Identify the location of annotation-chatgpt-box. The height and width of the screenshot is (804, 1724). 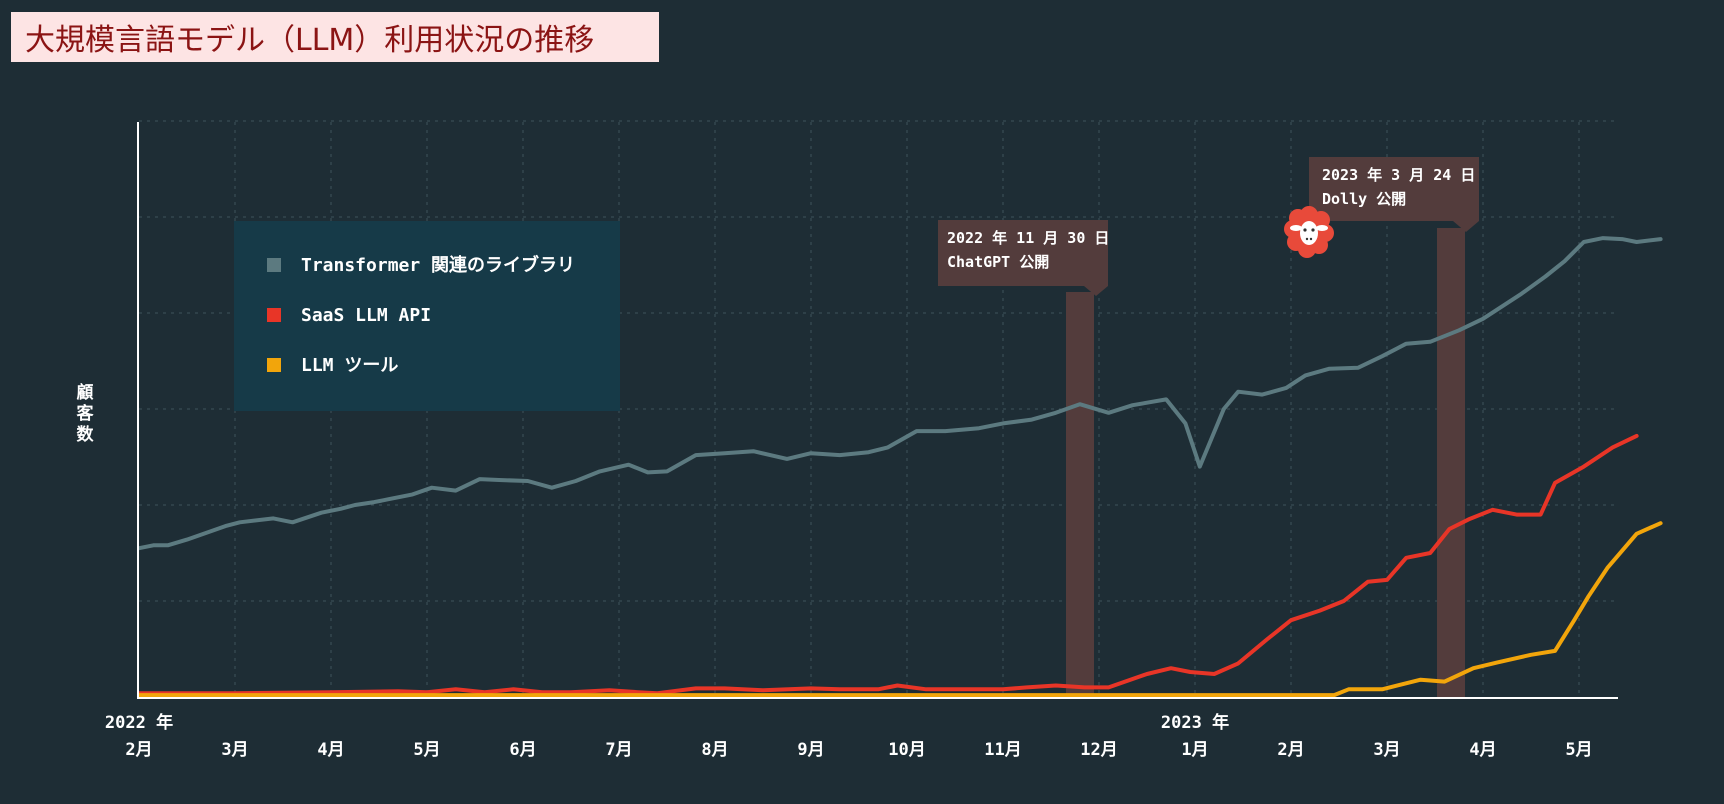
(1023, 253).